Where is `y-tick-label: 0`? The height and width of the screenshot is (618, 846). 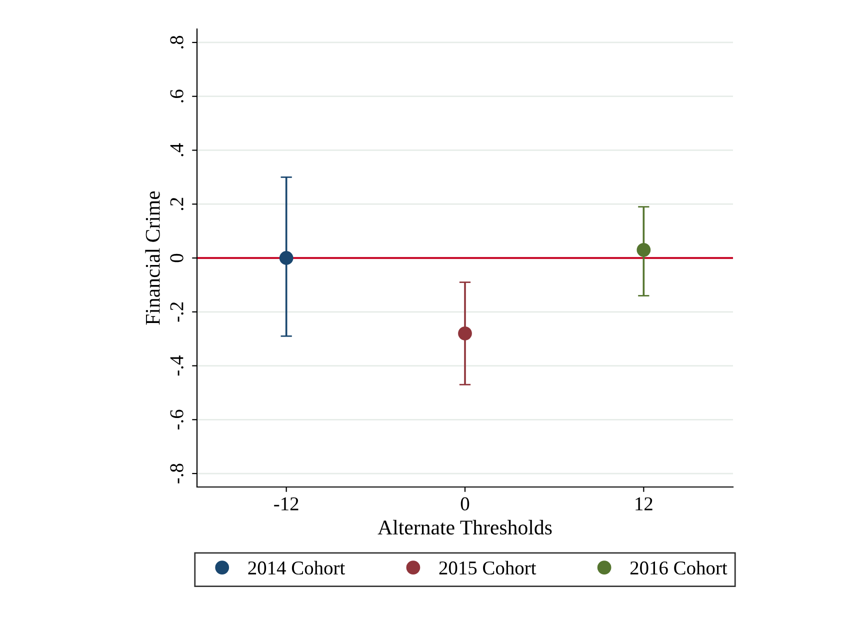 y-tick-label: 0 is located at coordinates (177, 258).